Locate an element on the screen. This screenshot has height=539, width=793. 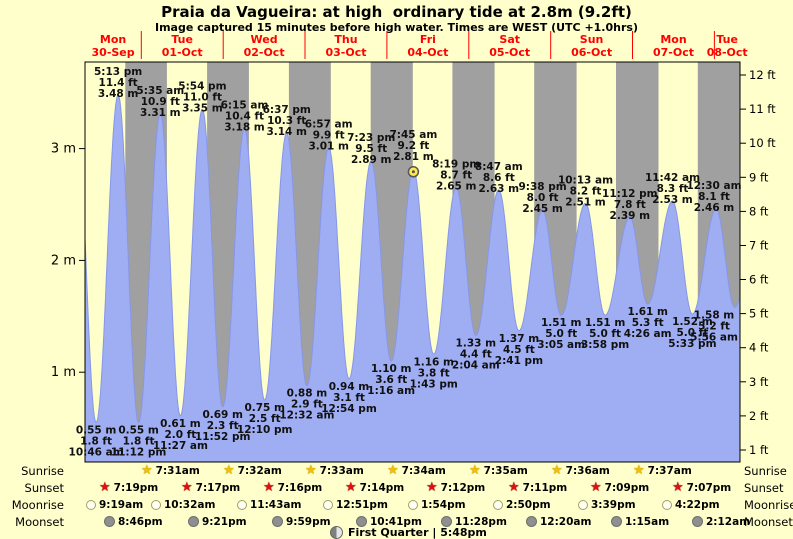
sunrise-time: 7:37am is located at coordinates (669, 470).